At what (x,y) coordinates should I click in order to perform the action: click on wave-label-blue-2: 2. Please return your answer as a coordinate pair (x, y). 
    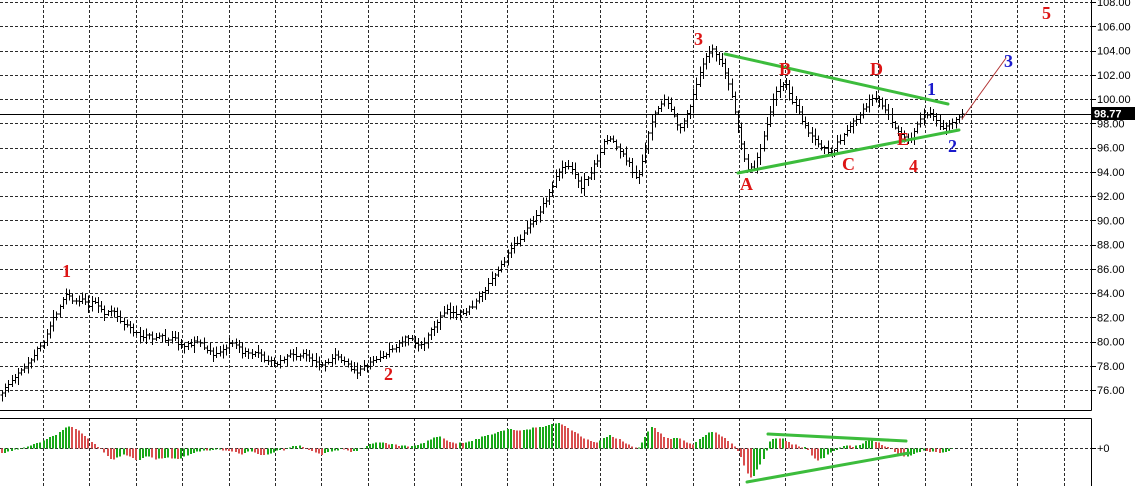
    Looking at the image, I should click on (952, 146).